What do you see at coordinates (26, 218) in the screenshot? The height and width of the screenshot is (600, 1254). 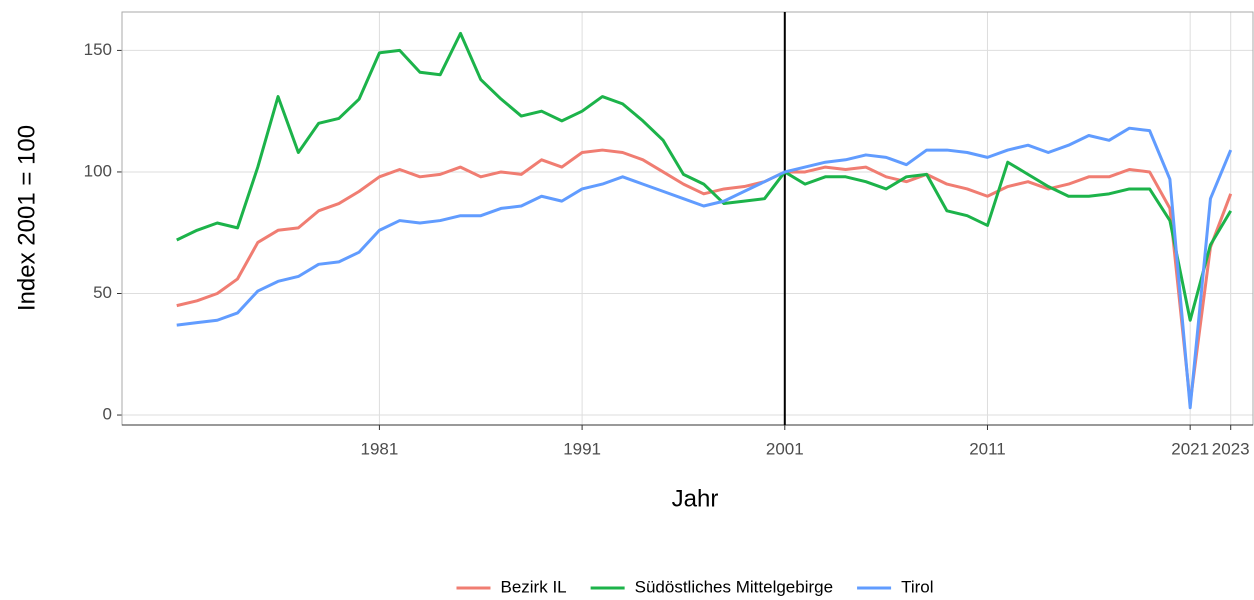 I see `y-axis-title: Index 2001 = 100` at bounding box center [26, 218].